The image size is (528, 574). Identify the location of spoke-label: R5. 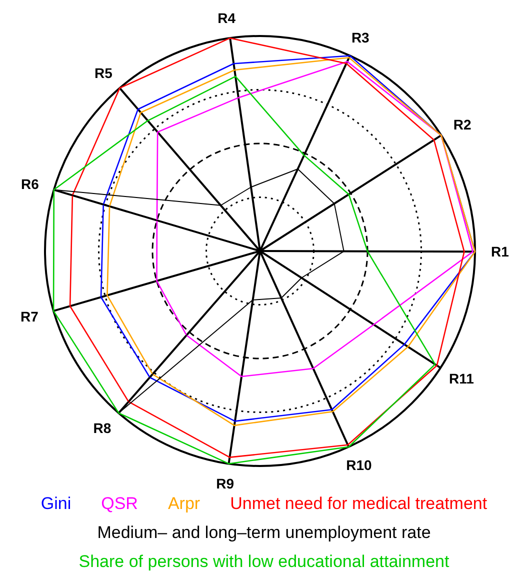
(103, 72).